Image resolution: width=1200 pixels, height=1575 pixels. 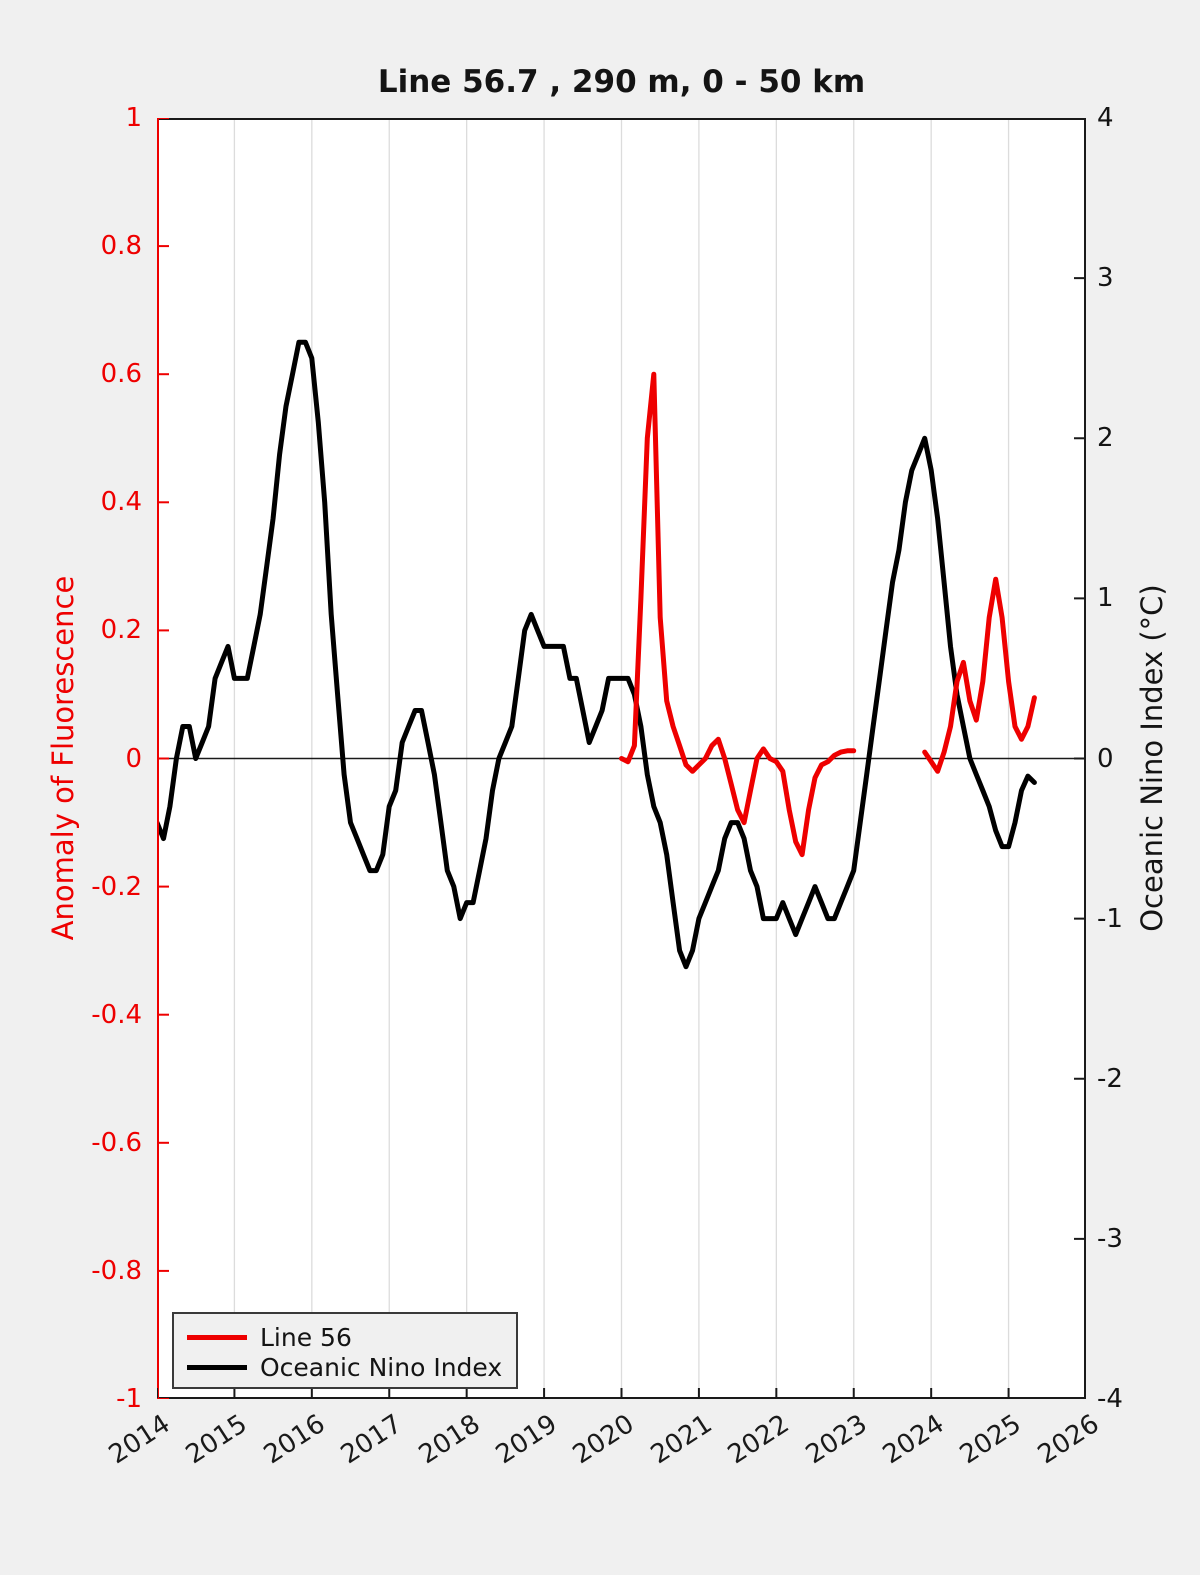 I want to click on series-line-56-seg0, so click(x=738, y=614).